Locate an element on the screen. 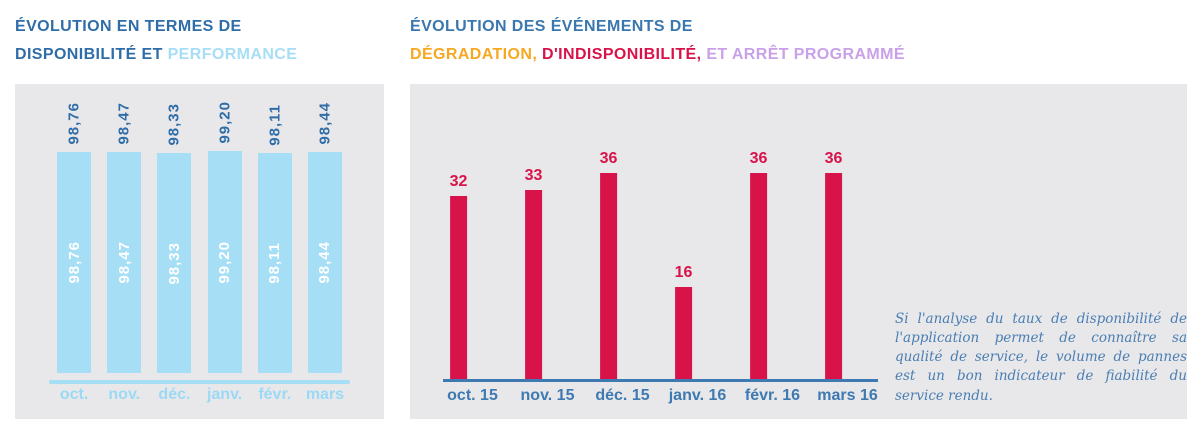 The width and height of the screenshot is (1198, 431). events-bar-group: 32 is located at coordinates (458, 276).